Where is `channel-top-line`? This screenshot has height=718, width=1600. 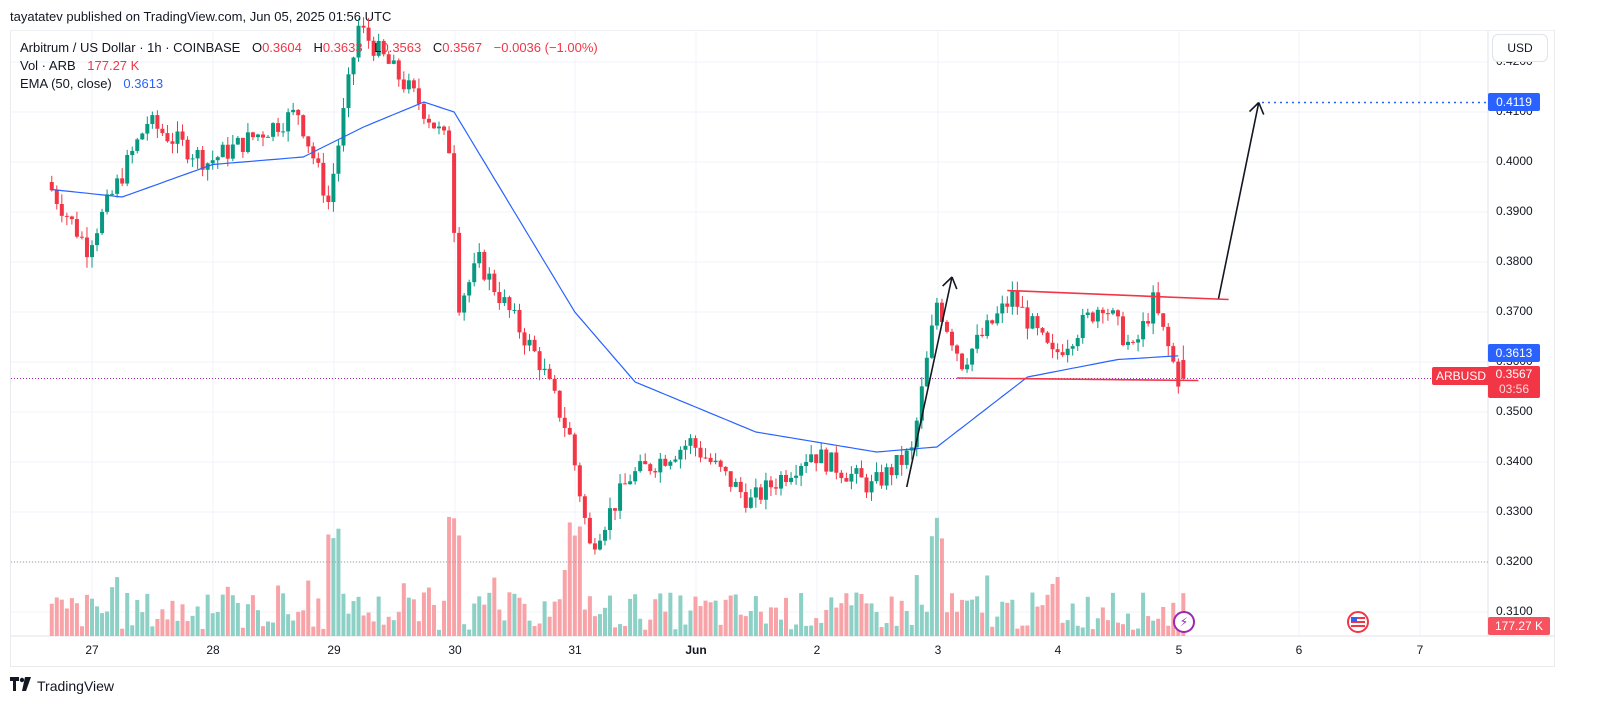
channel-top-line is located at coordinates (1118, 295).